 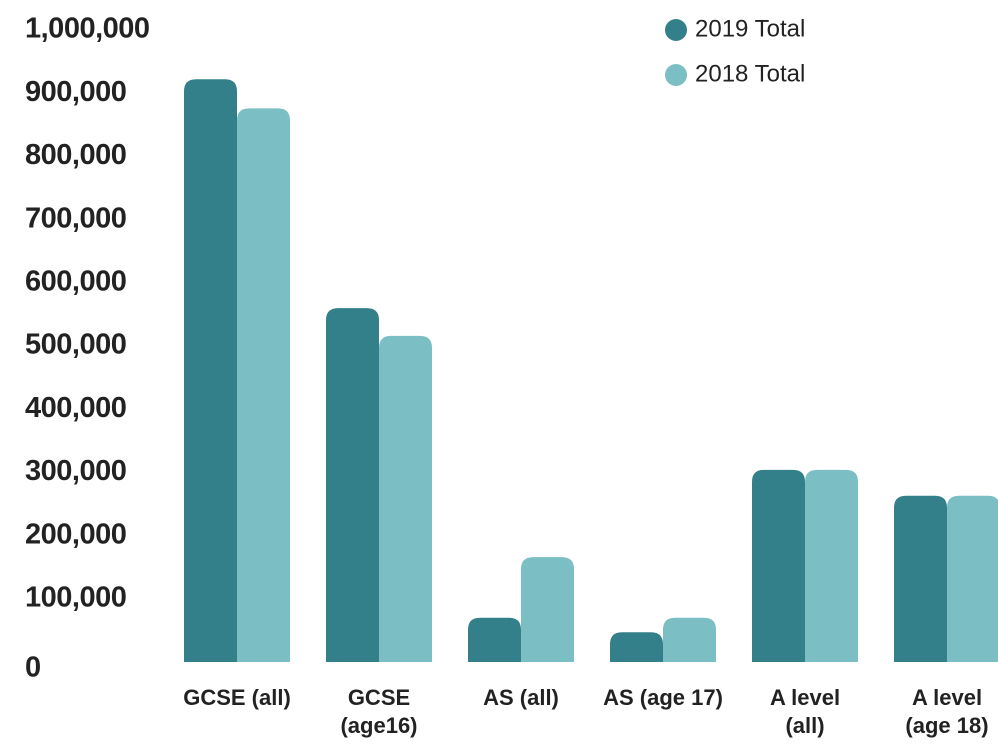 I want to click on x-tick-label: GCSE (all), so click(x=237, y=697).